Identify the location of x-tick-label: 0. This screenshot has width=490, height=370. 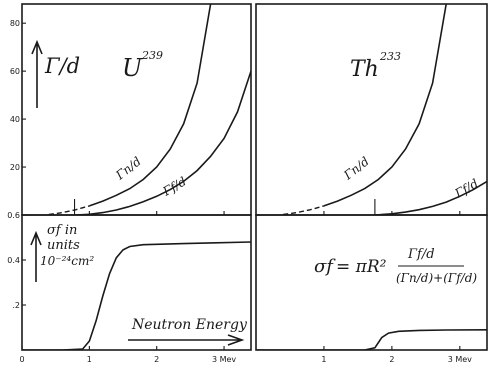
(21, 359).